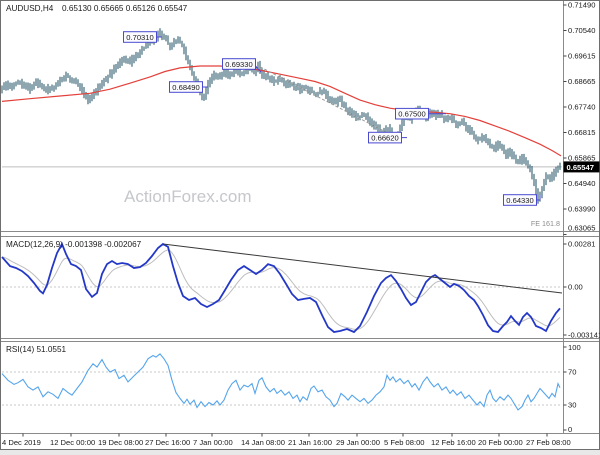 Image resolution: width=600 pixels, height=455 pixels. I want to click on x-tick-label: 4 Dec 2019, so click(21, 442).